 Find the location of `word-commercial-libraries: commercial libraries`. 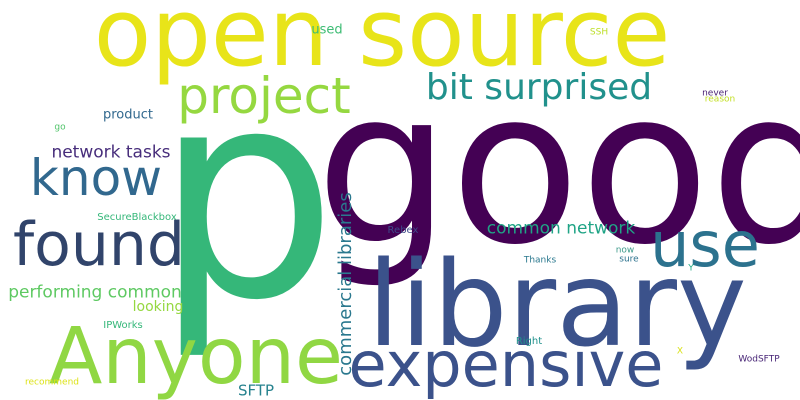

word-commercial-libraries: commercial libraries is located at coordinates (346, 283).